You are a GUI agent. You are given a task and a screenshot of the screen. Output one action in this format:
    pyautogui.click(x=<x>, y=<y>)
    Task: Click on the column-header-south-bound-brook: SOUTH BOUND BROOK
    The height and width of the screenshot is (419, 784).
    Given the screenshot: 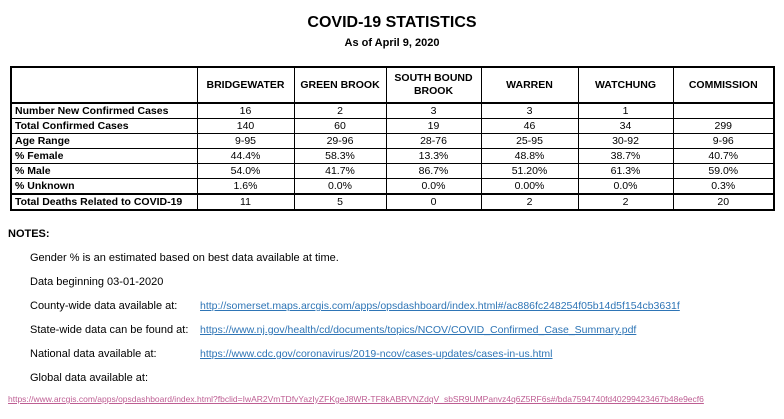 What is the action you would take?
    pyautogui.click(x=433, y=85)
    